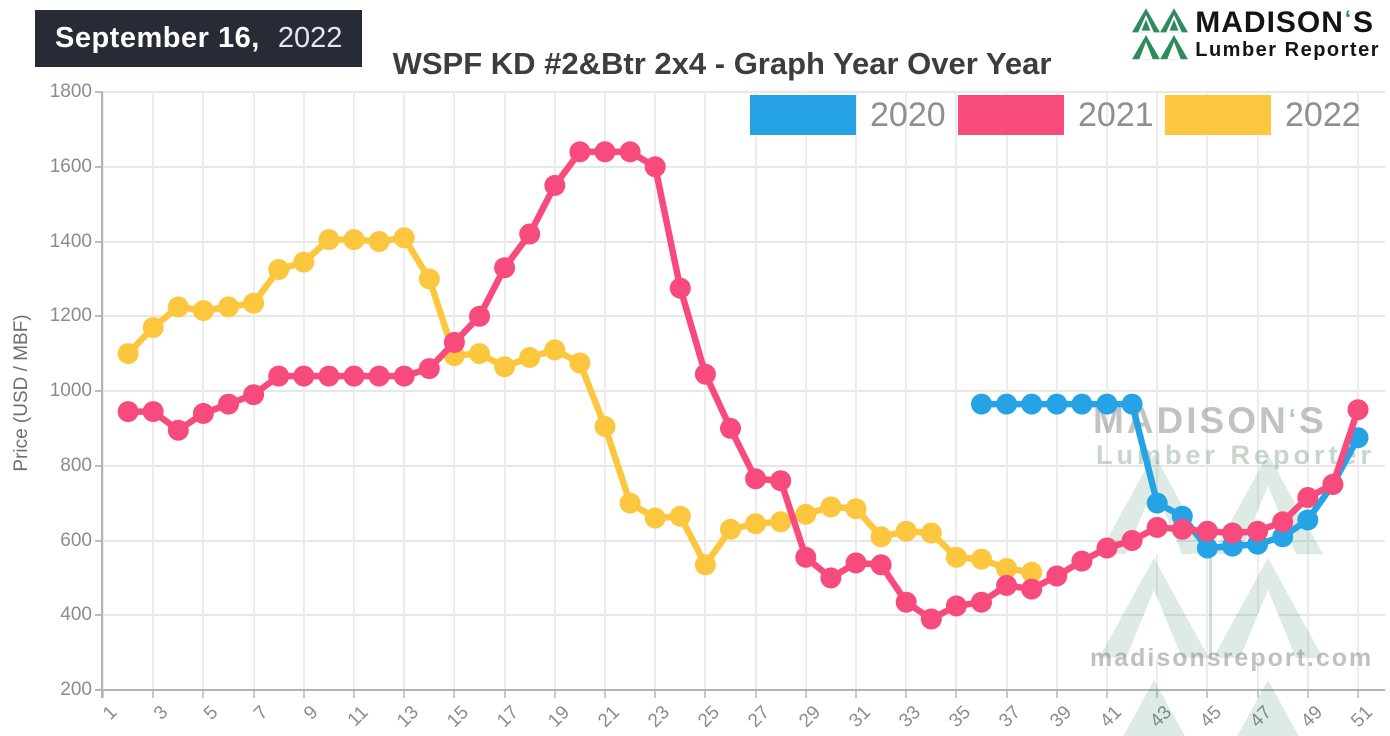 The image size is (1390, 736). Describe the element at coordinates (740, 690) in the screenshot. I see `x-axis-line` at that location.